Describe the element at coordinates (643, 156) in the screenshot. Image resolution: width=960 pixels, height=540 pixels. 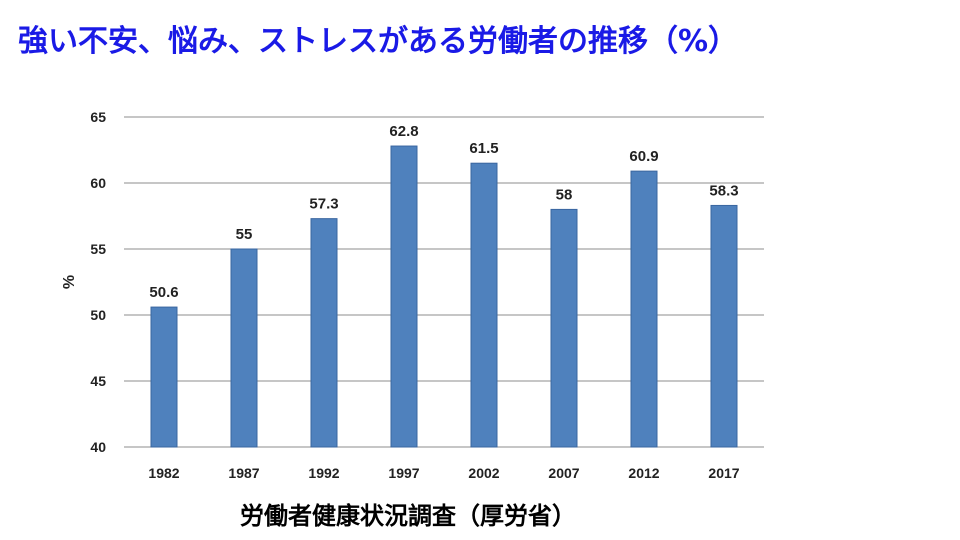
I see `data-label-2012: 60.9` at that location.